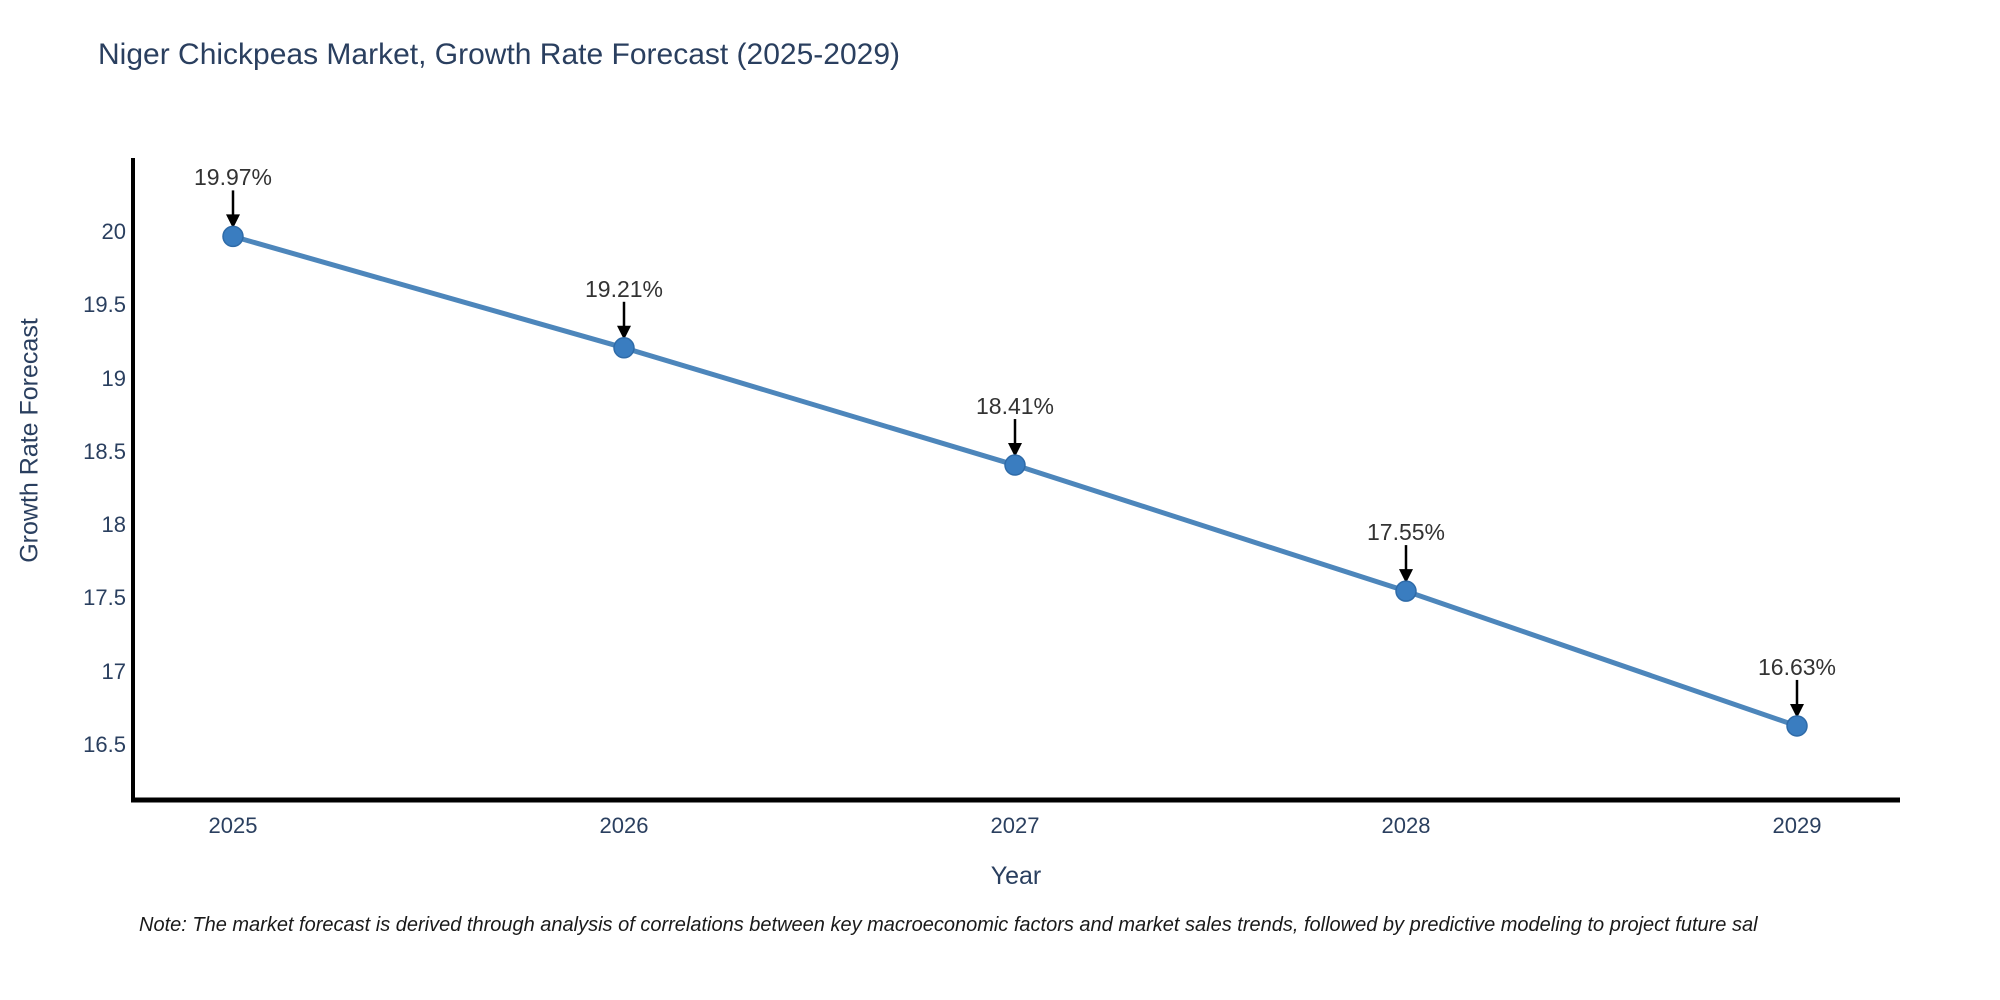  What do you see at coordinates (1796, 666) in the screenshot?
I see `data-label: 16.63%` at bounding box center [1796, 666].